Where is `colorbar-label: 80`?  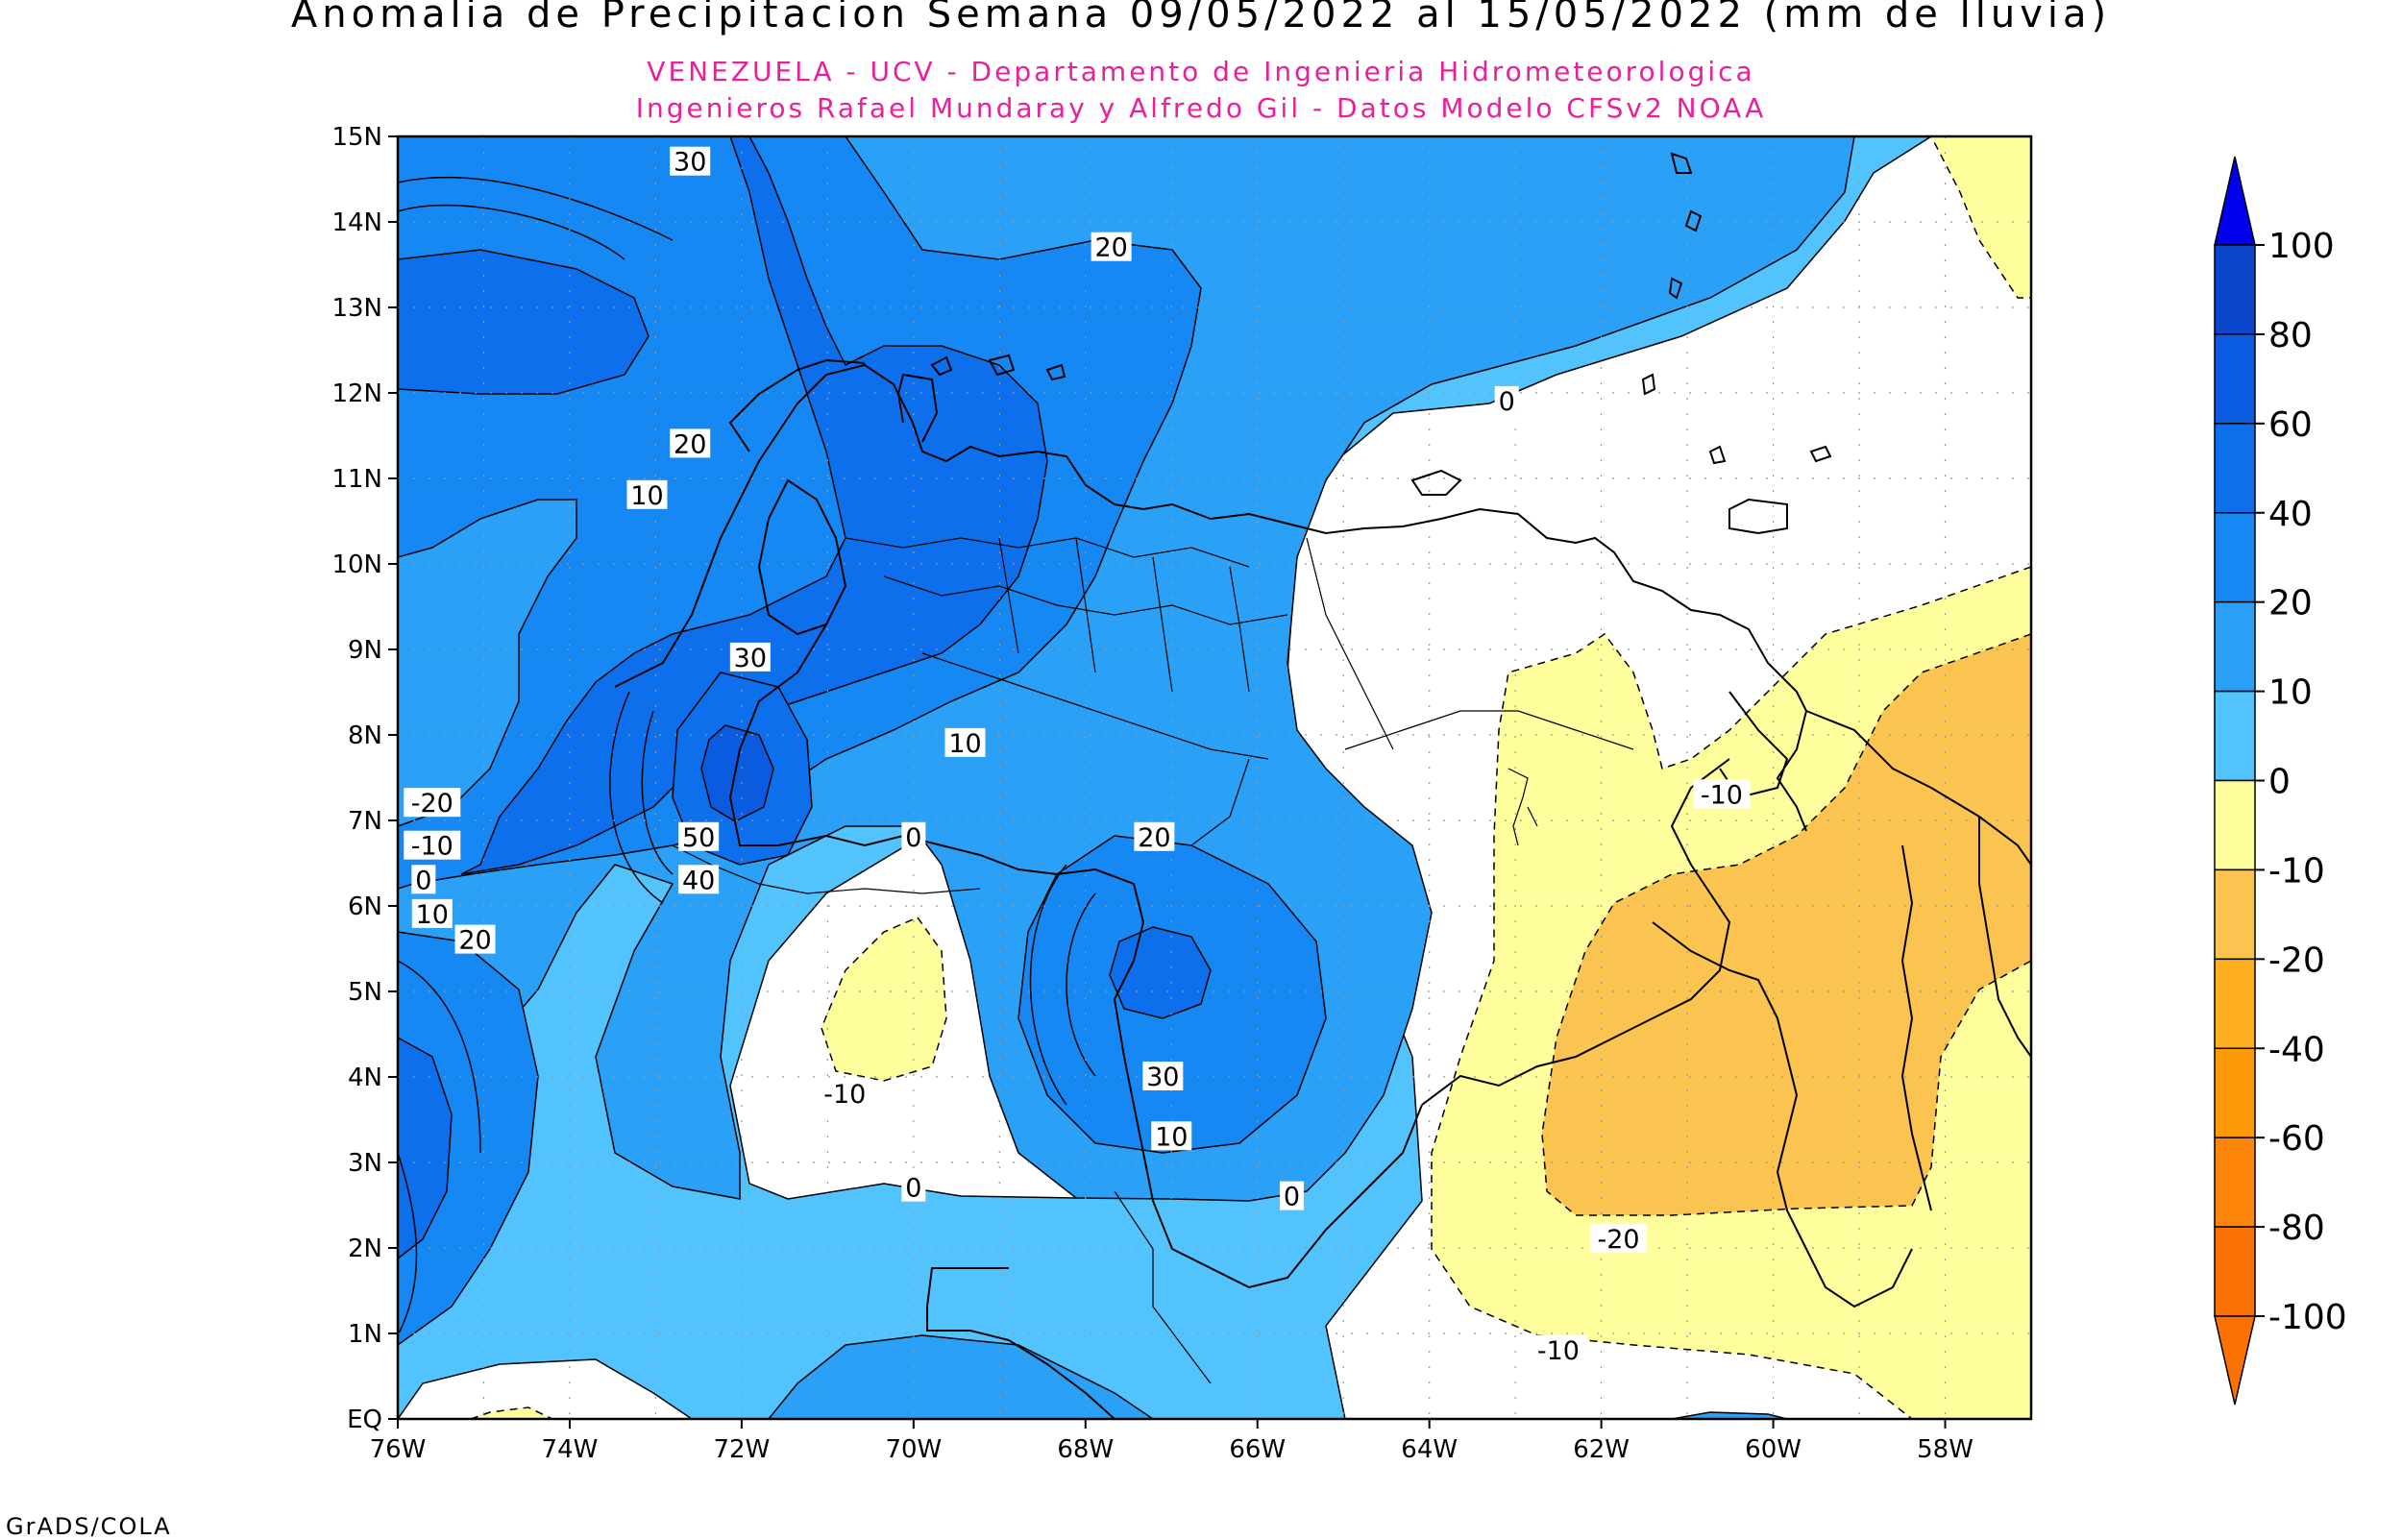 colorbar-label: 80 is located at coordinates (2290, 336).